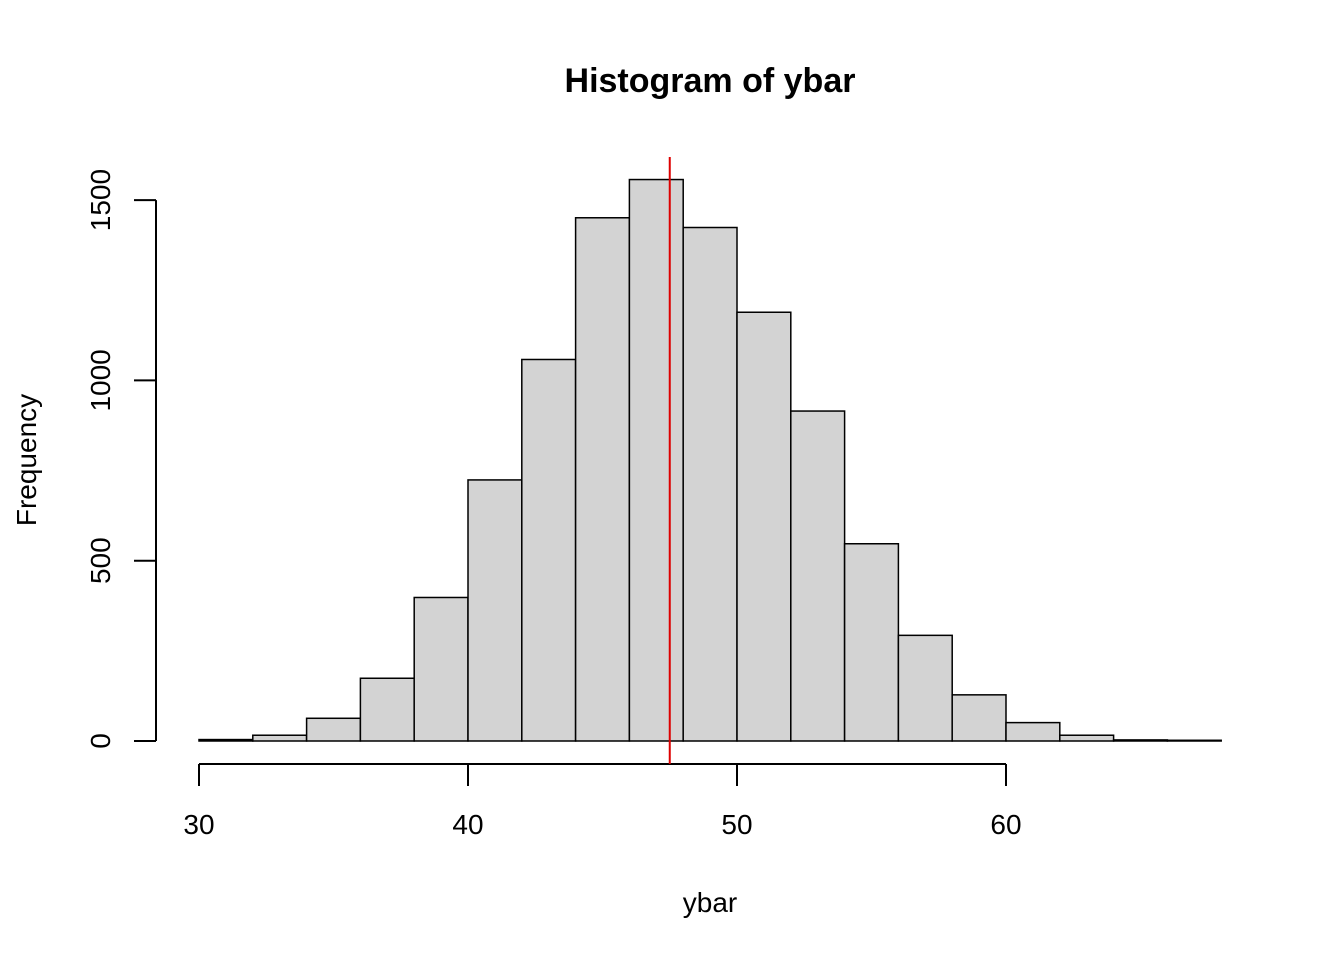 The image size is (1344, 965). What do you see at coordinates (121, 459) in the screenshot?
I see `y-axis: 0 500 1000 1500` at bounding box center [121, 459].